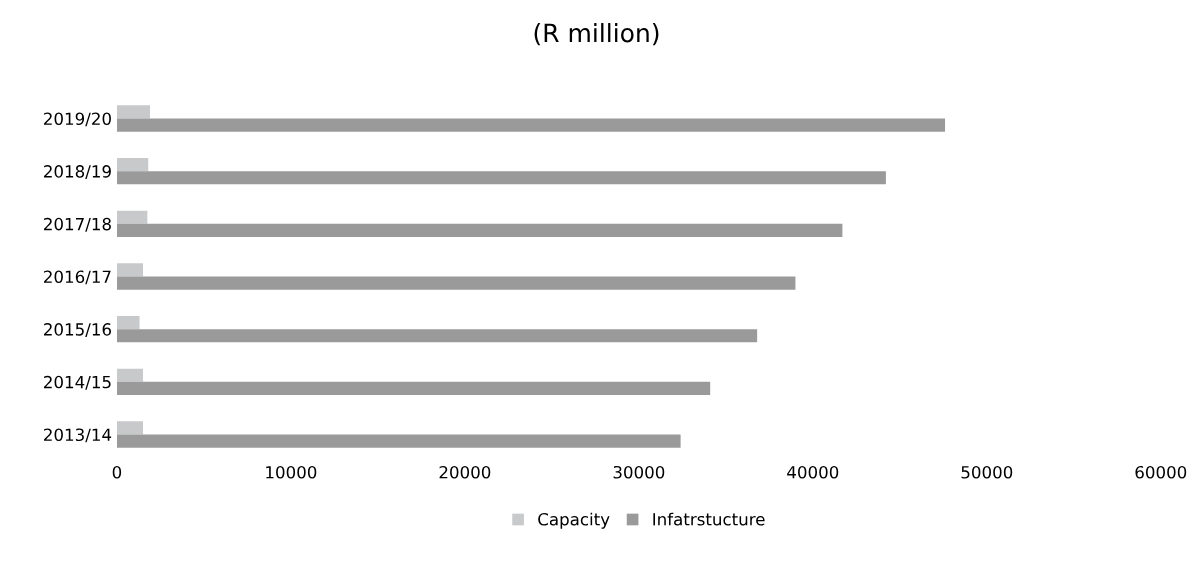  I want to click on y-tick-label: 2019/20, so click(77, 119).